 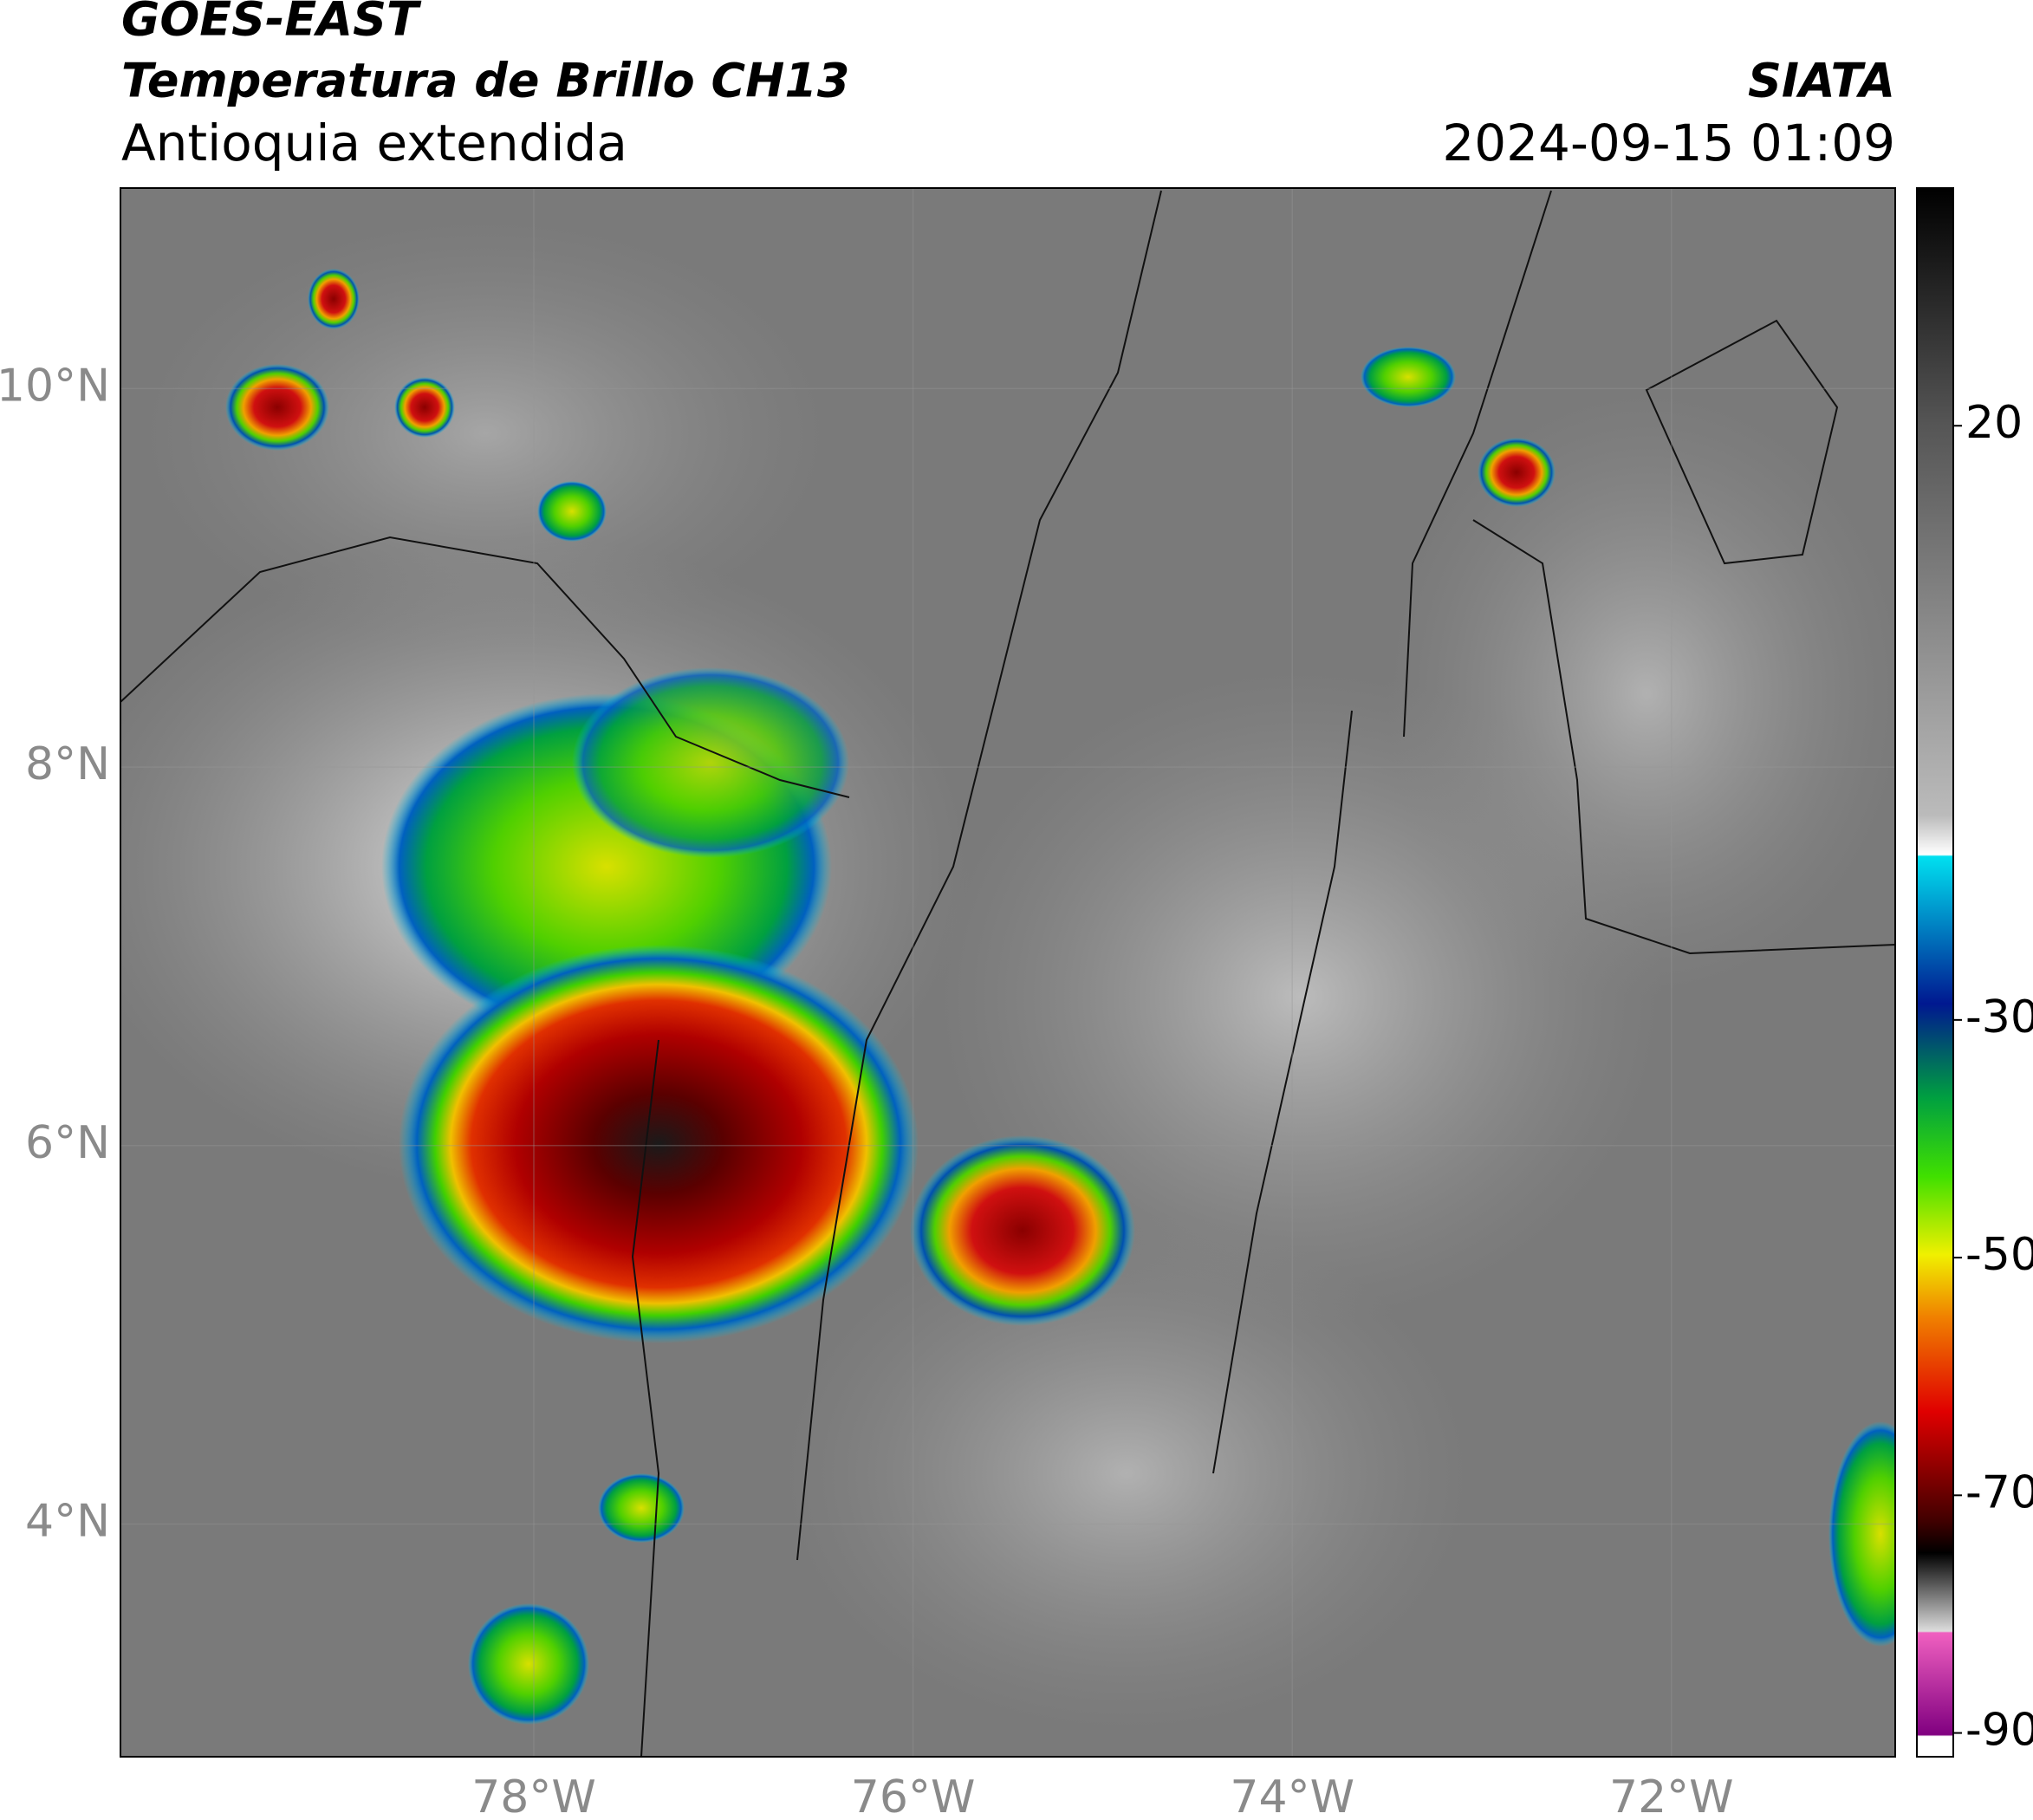 I want to click on colorbar-tick-label: 20, so click(x=1994, y=423).